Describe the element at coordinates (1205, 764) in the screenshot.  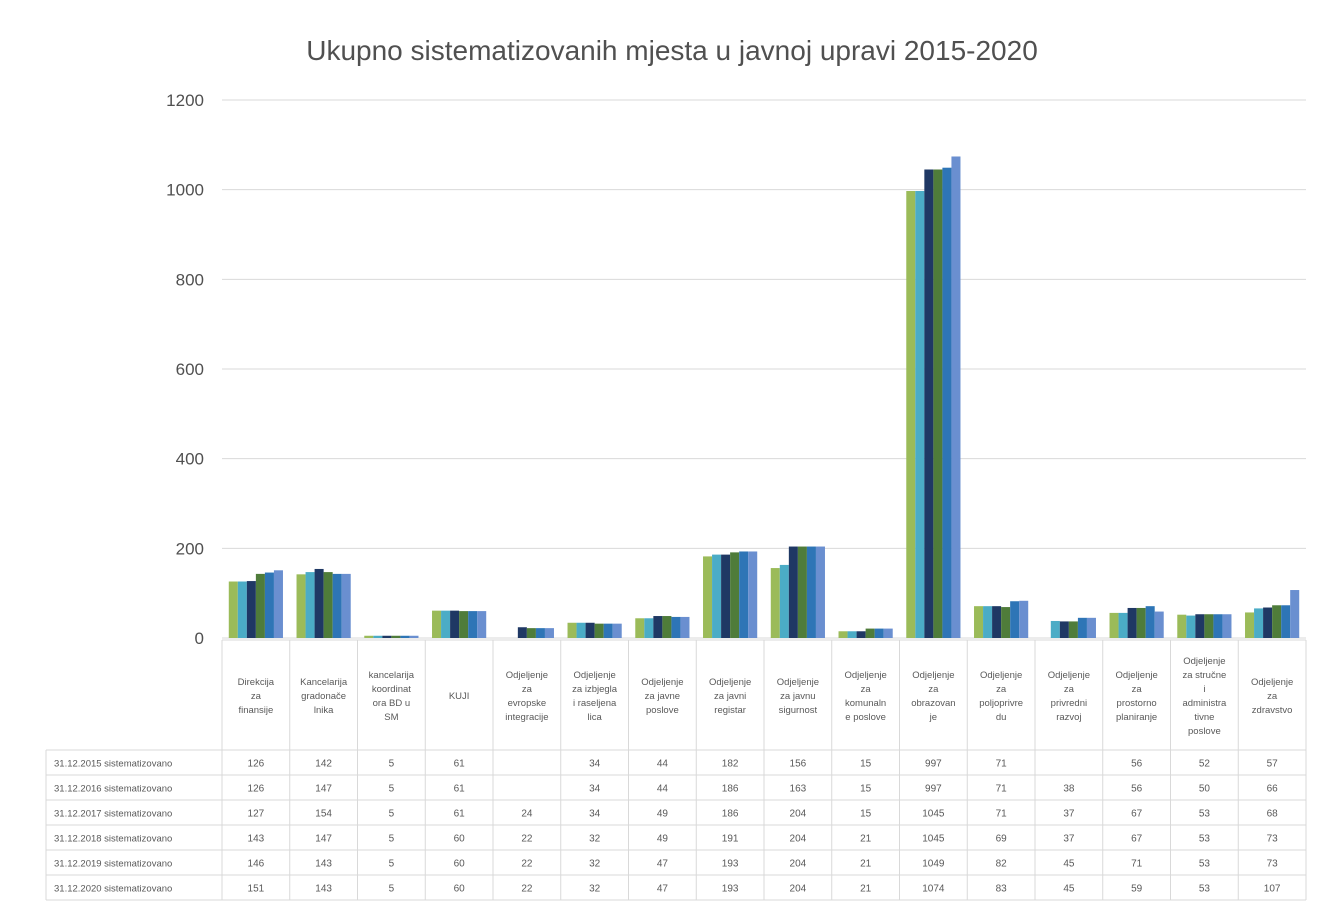
I see `data-label: 52` at that location.